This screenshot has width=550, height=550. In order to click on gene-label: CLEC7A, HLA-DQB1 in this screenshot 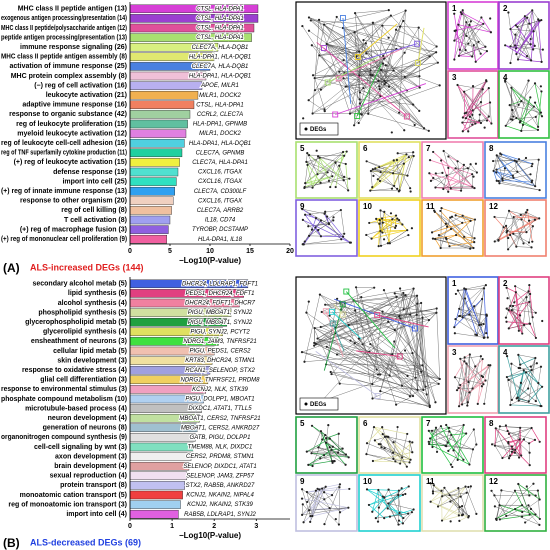, I will do `click(220, 67)`.